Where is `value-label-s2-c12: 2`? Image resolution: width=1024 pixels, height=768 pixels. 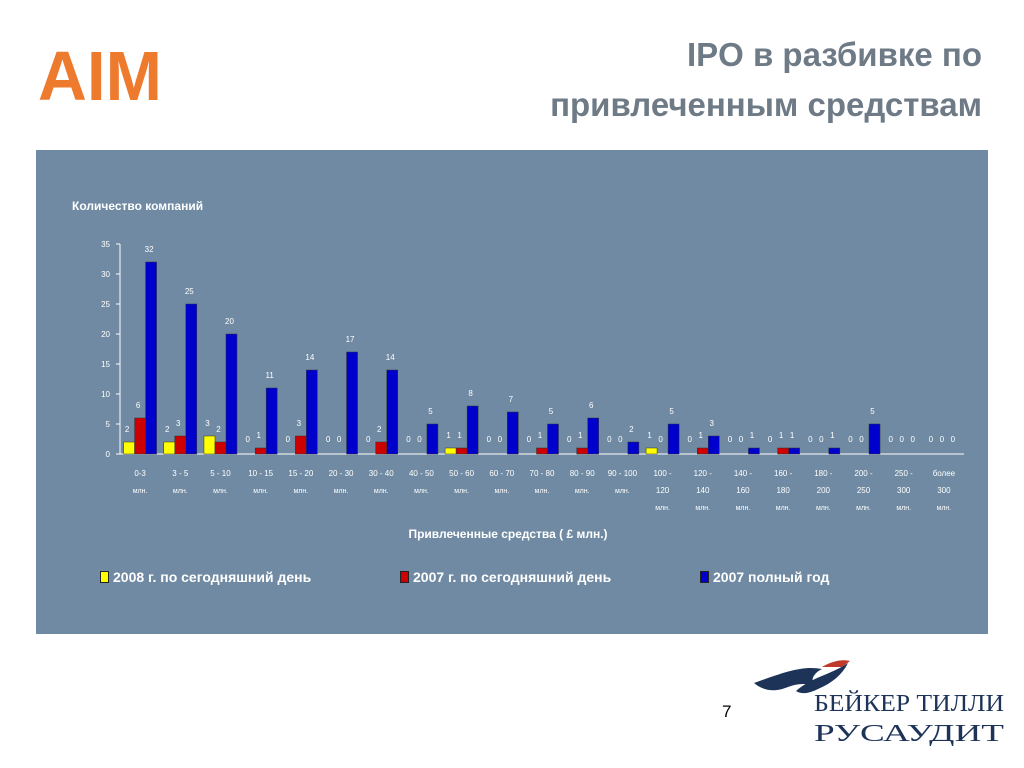
value-label-s2-c12: 2 is located at coordinates (631, 429).